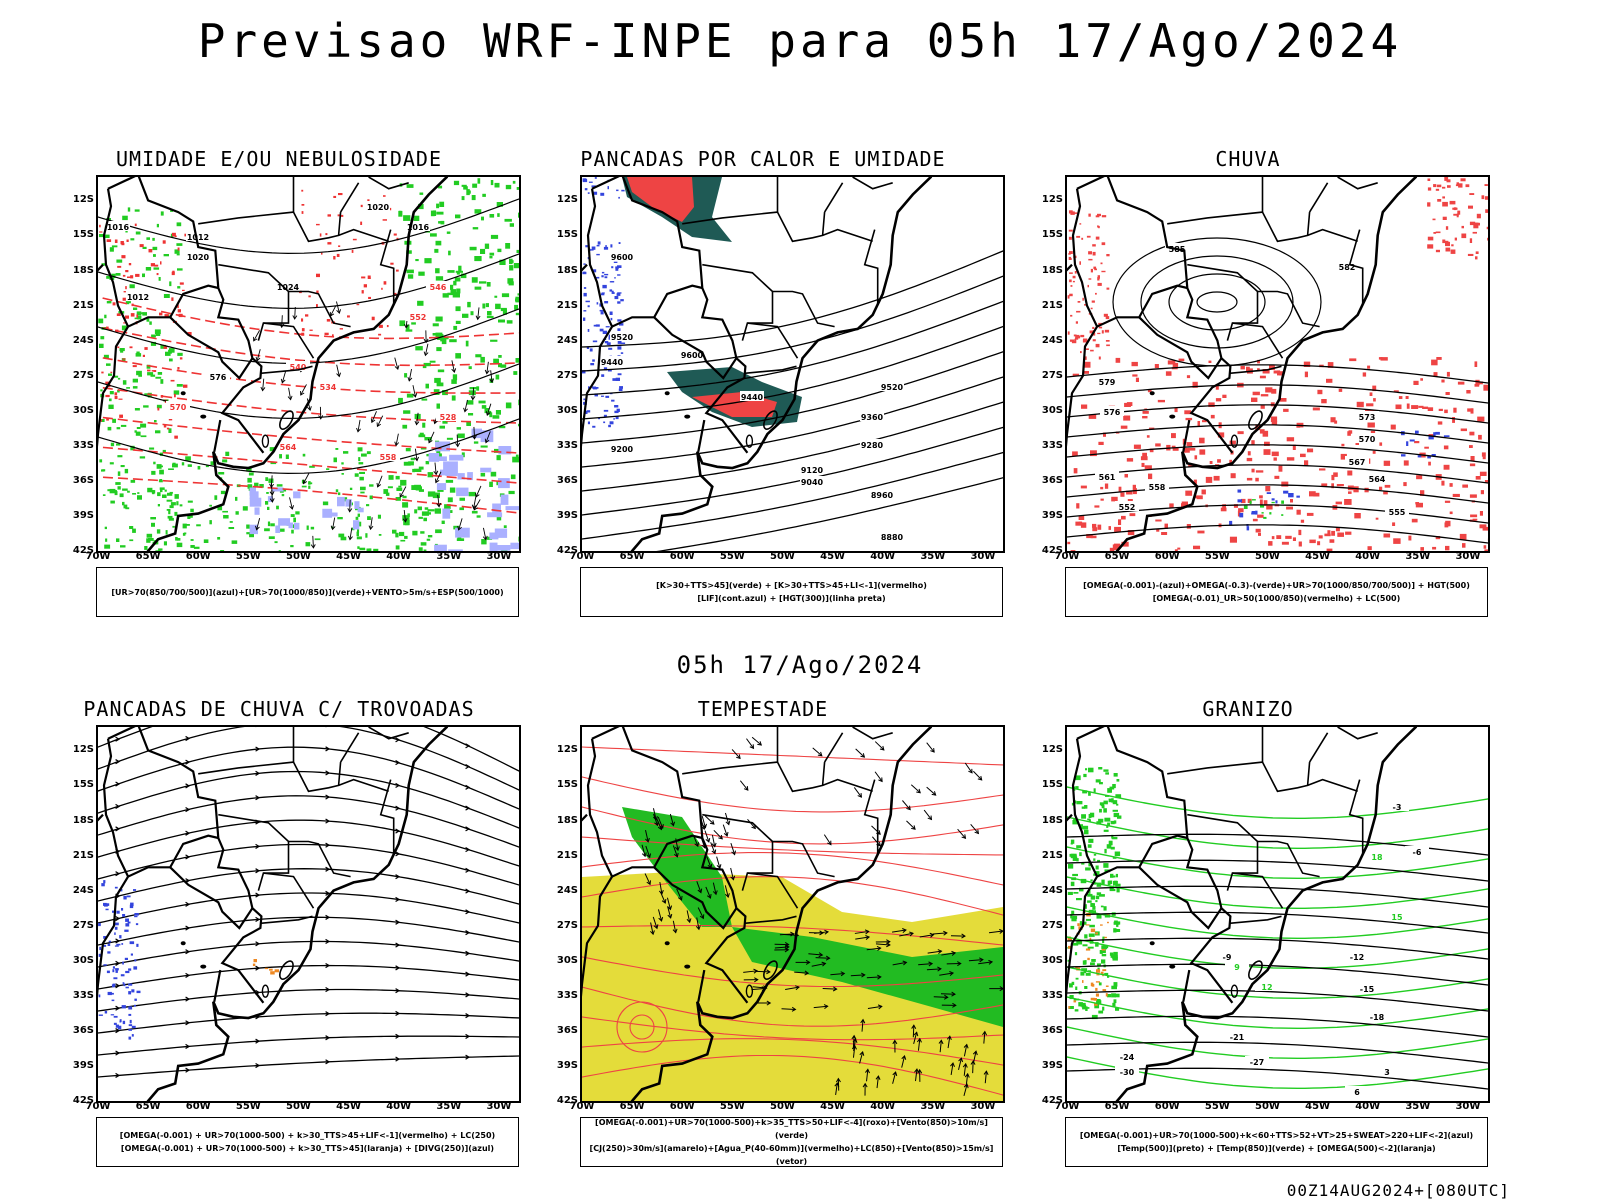 The height and width of the screenshot is (1200, 1600). What do you see at coordinates (1277, 364) in the screenshot?
I see `map-chuva: 585 582 579 576 573 570 567 564 561 558 555 552` at bounding box center [1277, 364].